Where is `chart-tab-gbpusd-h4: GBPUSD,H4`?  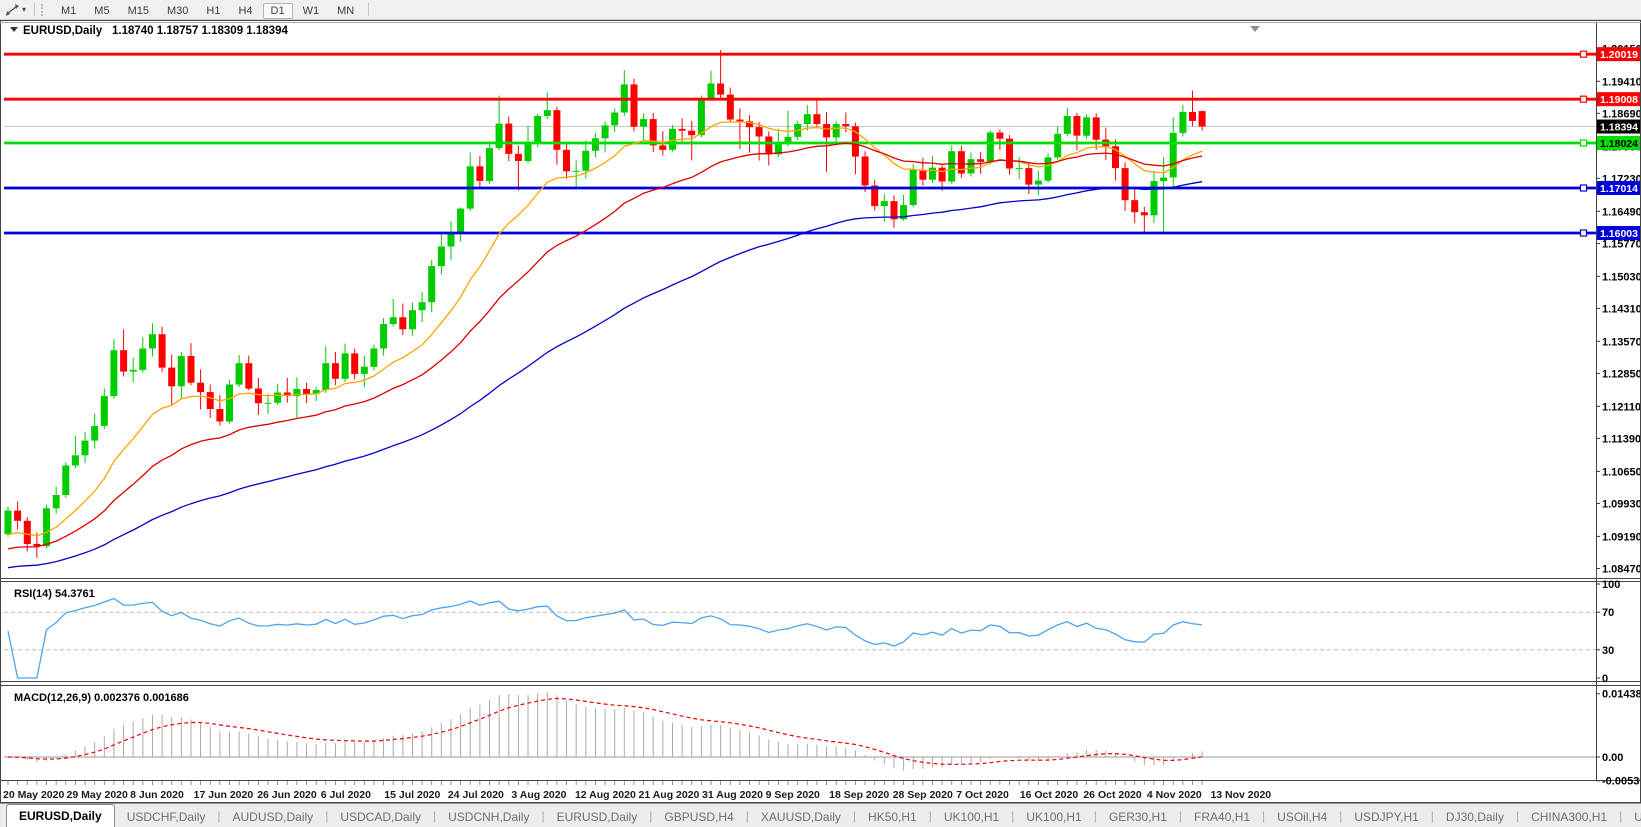
chart-tab-gbpusd-h4: GBPUSD,H4 is located at coordinates (699, 816).